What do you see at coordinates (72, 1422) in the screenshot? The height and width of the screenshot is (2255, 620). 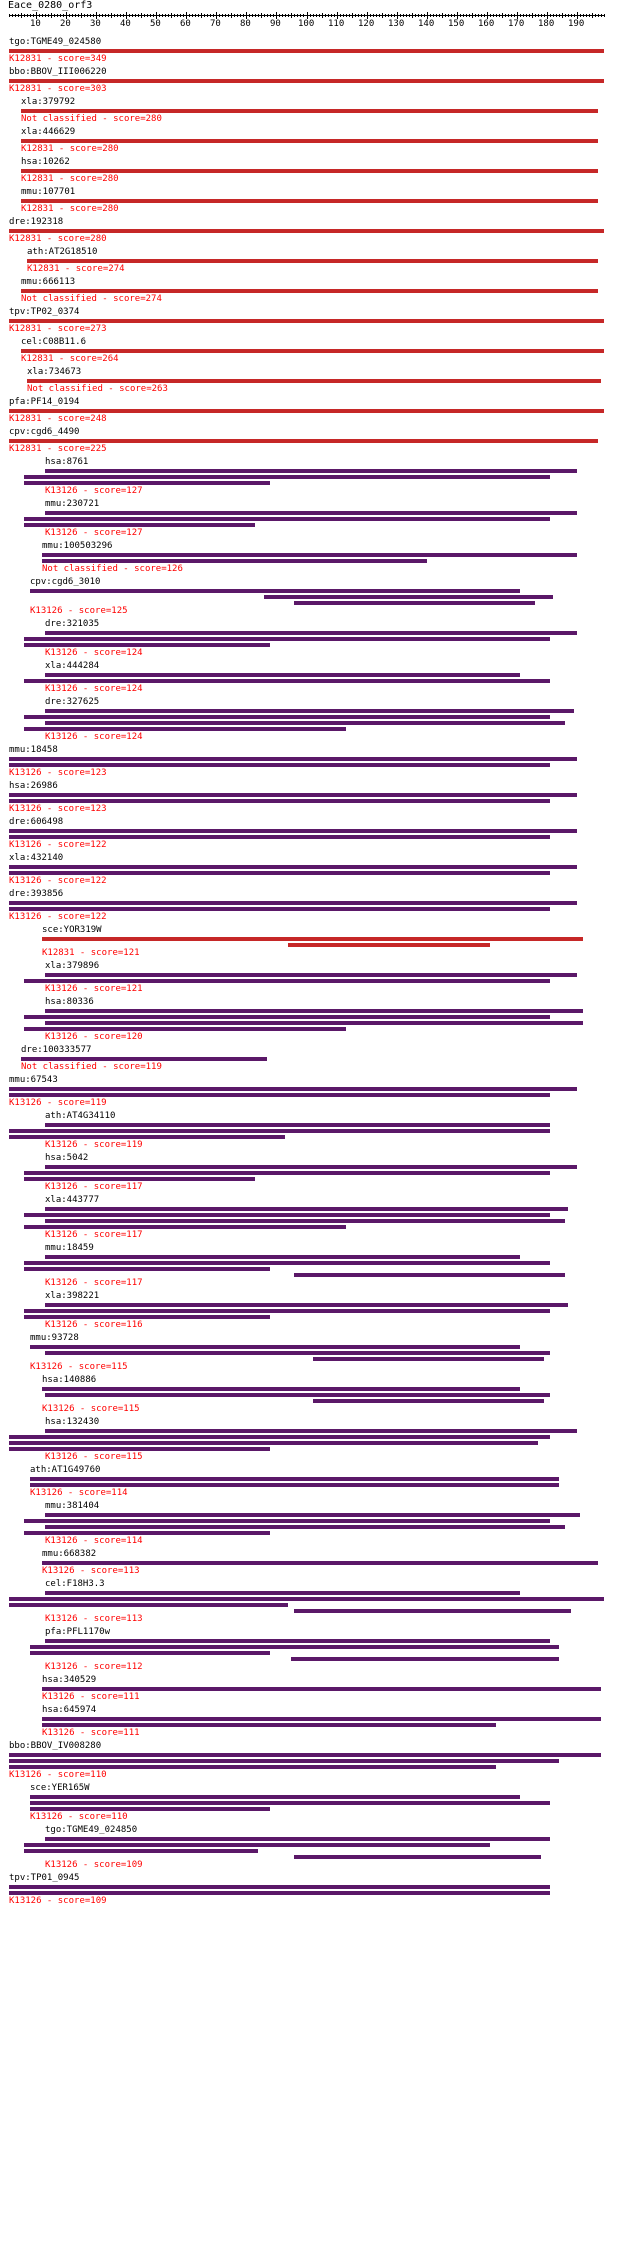 I see `hit-gene-link: hsa:132430` at bounding box center [72, 1422].